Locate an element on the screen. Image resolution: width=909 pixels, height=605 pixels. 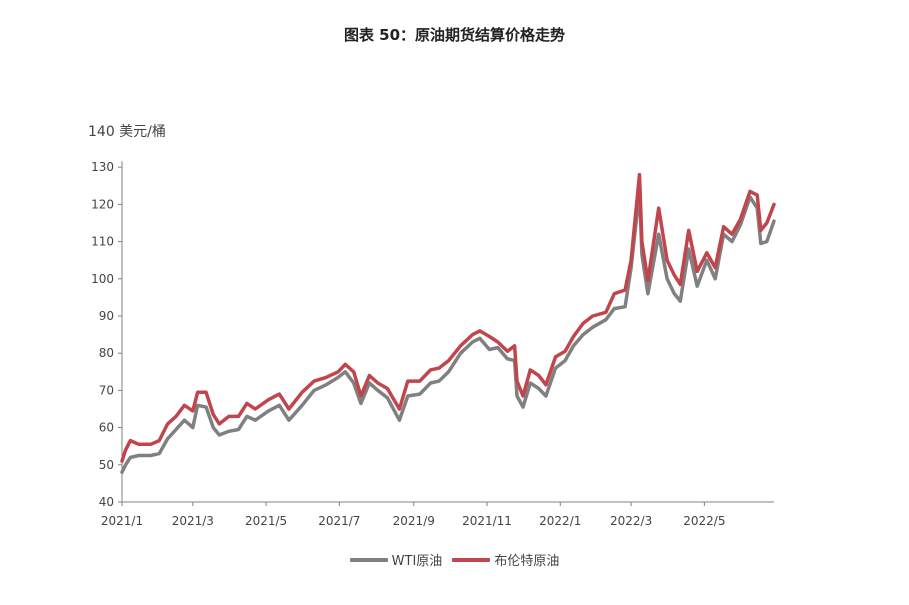
y-tick-label: 120 is located at coordinates (102, 204).